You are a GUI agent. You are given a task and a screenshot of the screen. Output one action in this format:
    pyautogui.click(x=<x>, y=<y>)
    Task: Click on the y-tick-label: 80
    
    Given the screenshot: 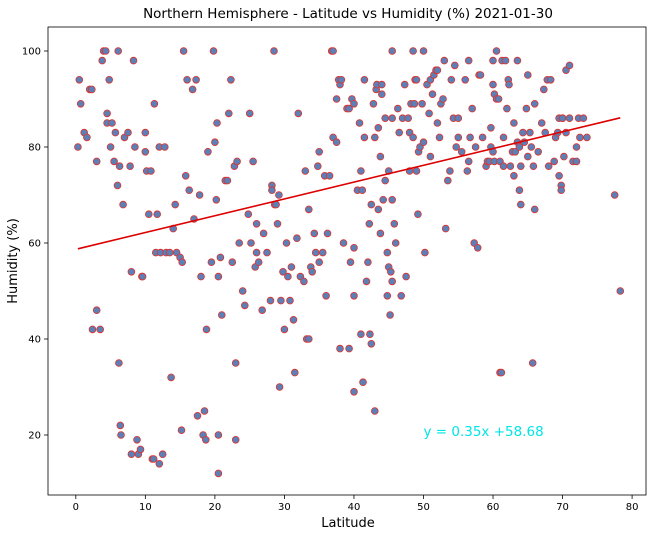 What is the action you would take?
    pyautogui.click(x=34, y=148)
    